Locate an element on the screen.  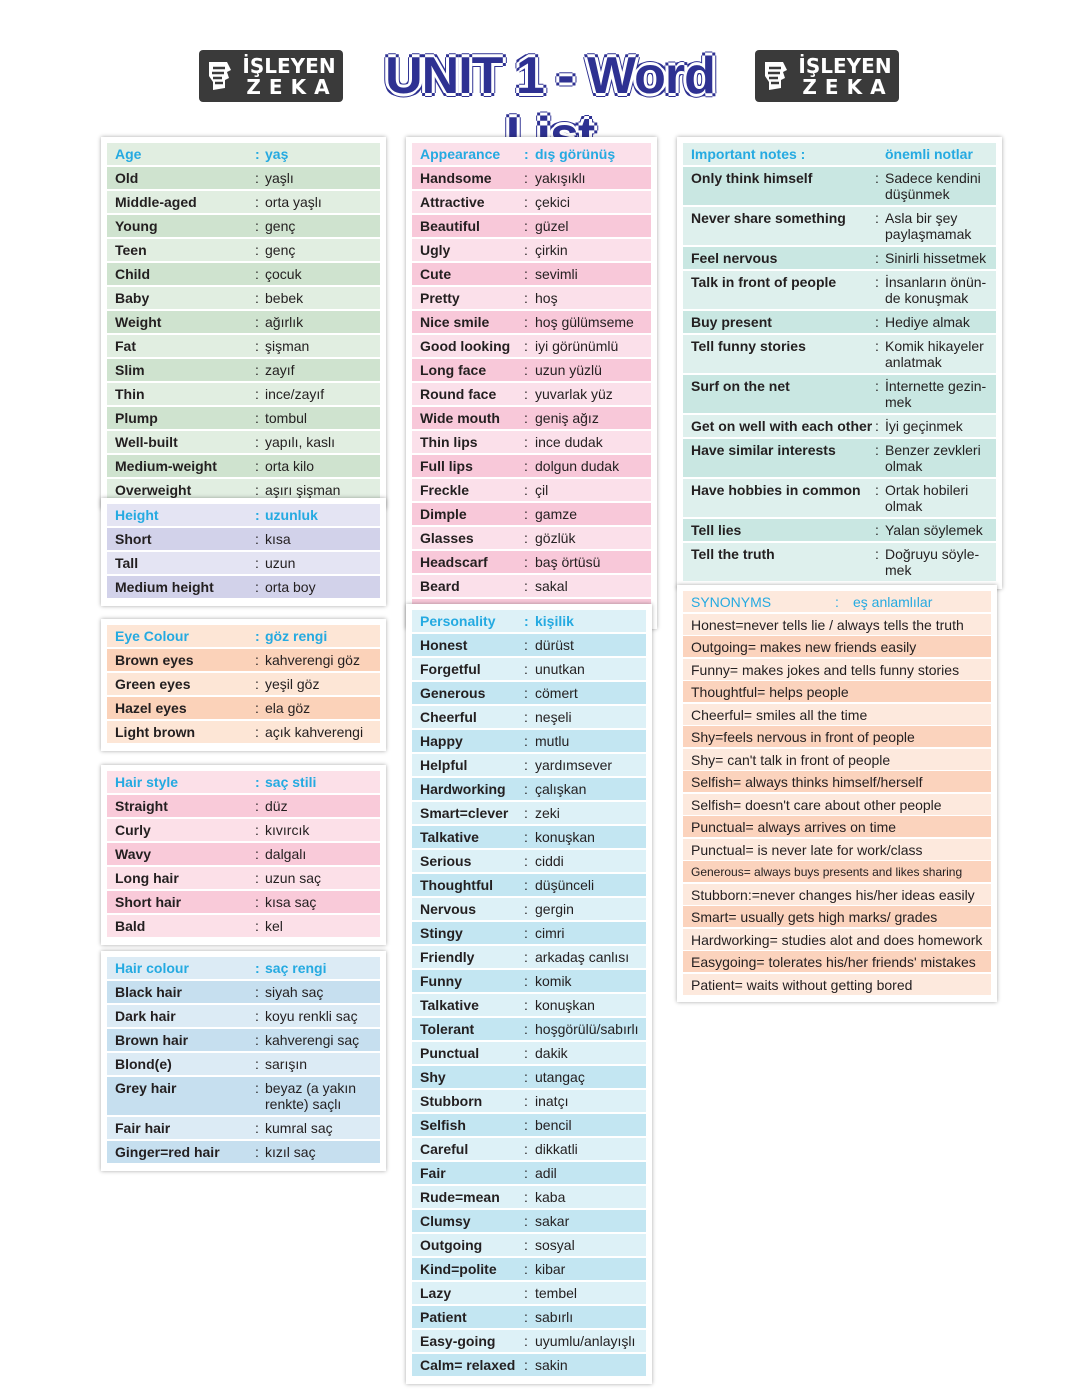
word-turkish: ince dudak is located at coordinates (569, 442).